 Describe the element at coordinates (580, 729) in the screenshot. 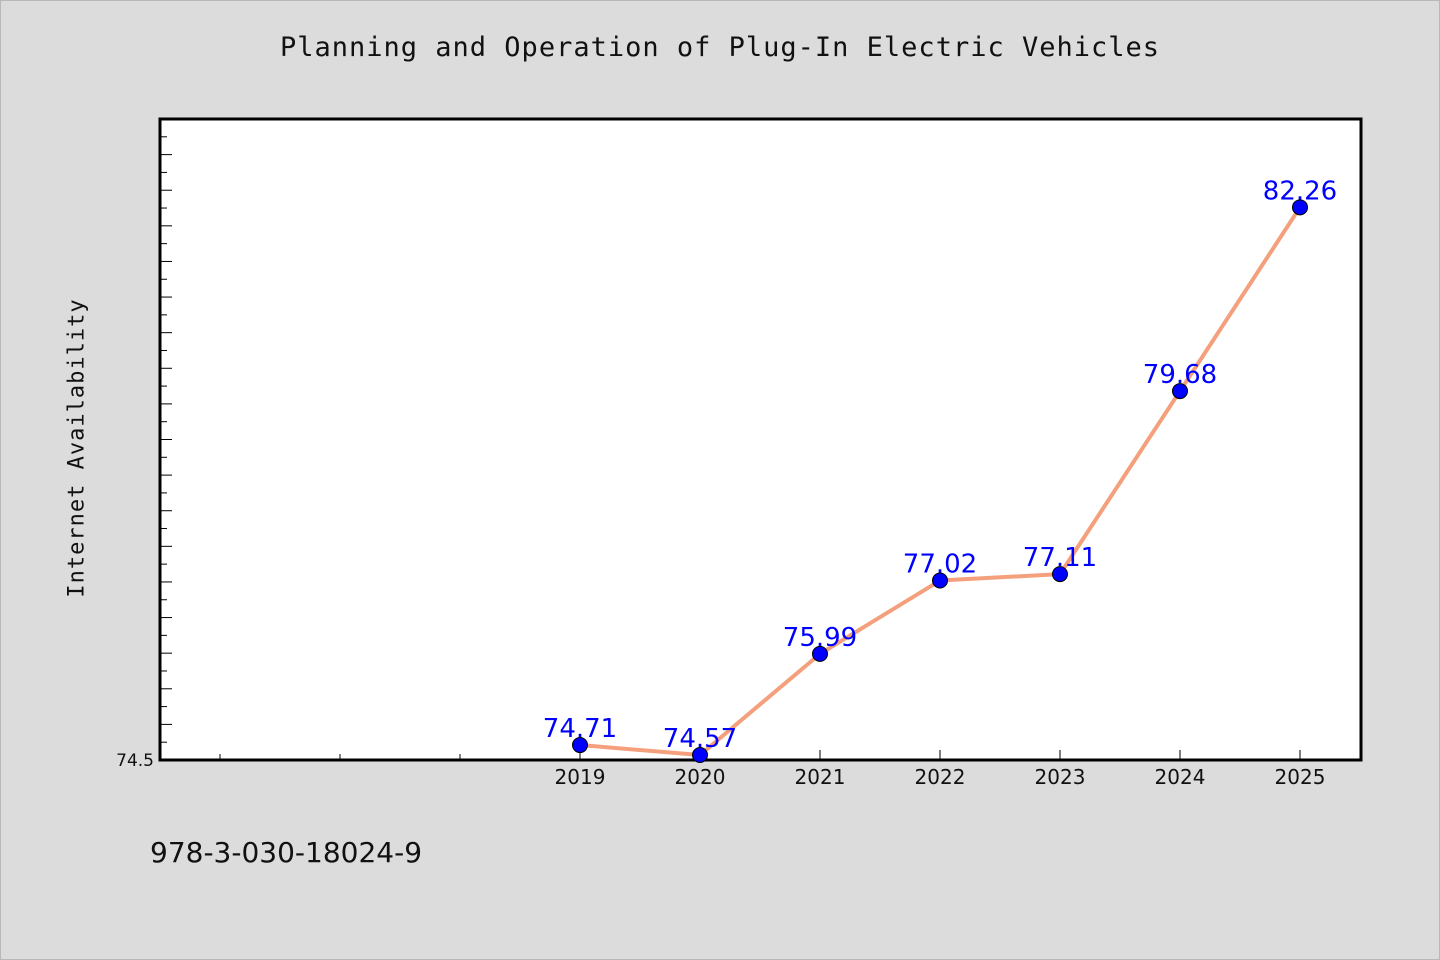

I see `data-label: 74.71` at that location.